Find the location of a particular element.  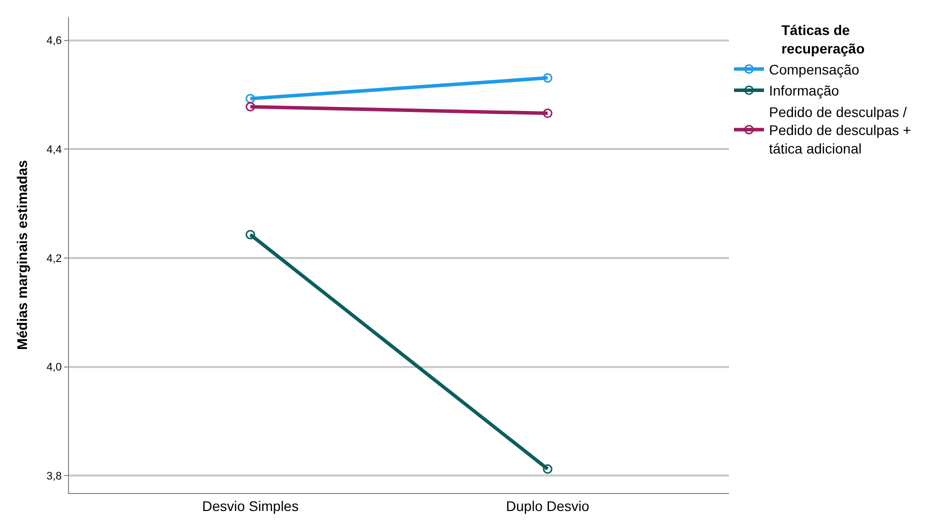

y-tick-label: 4,4 is located at coordinates (54, 150).